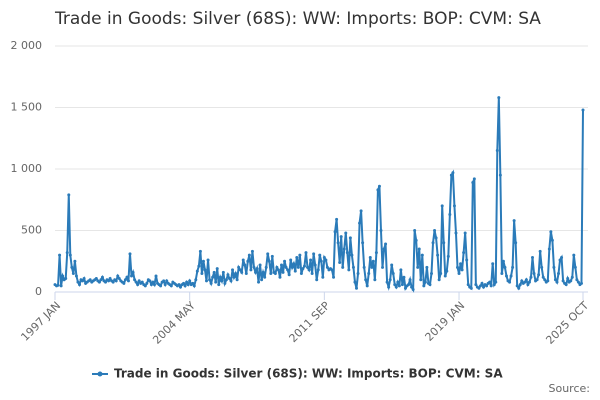 The width and height of the screenshot is (600, 400). I want to click on y-tick-label: 1 000, so click(27, 168).